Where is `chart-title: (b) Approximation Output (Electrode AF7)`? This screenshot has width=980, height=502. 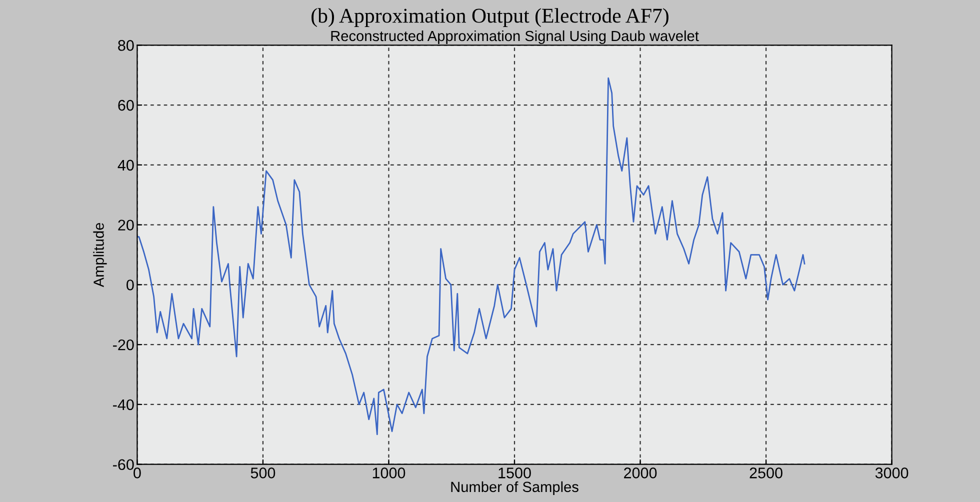 chart-title: (b) Approximation Output (Electrode AF7) is located at coordinates (490, 18).